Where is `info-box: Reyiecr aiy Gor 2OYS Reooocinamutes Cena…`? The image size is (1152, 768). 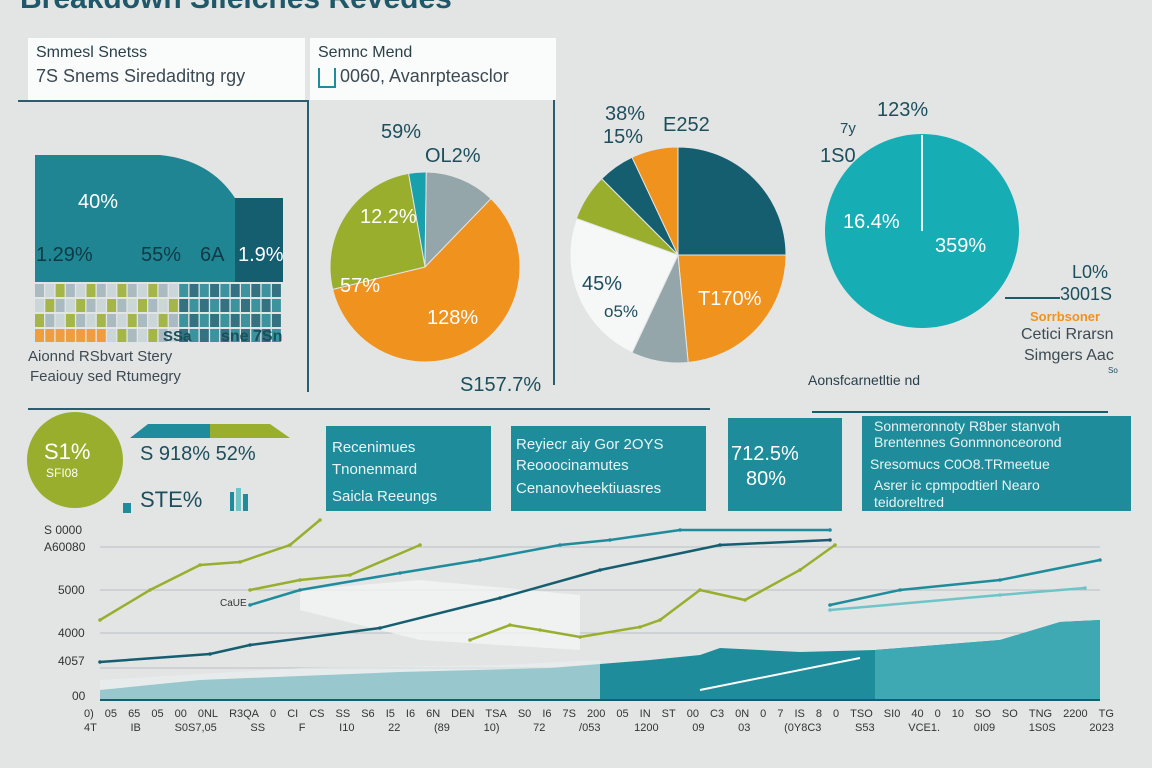
info-box: Reyiecr aiy Gor 2OYS Reooocinamutes Cena… is located at coordinates (608, 468).